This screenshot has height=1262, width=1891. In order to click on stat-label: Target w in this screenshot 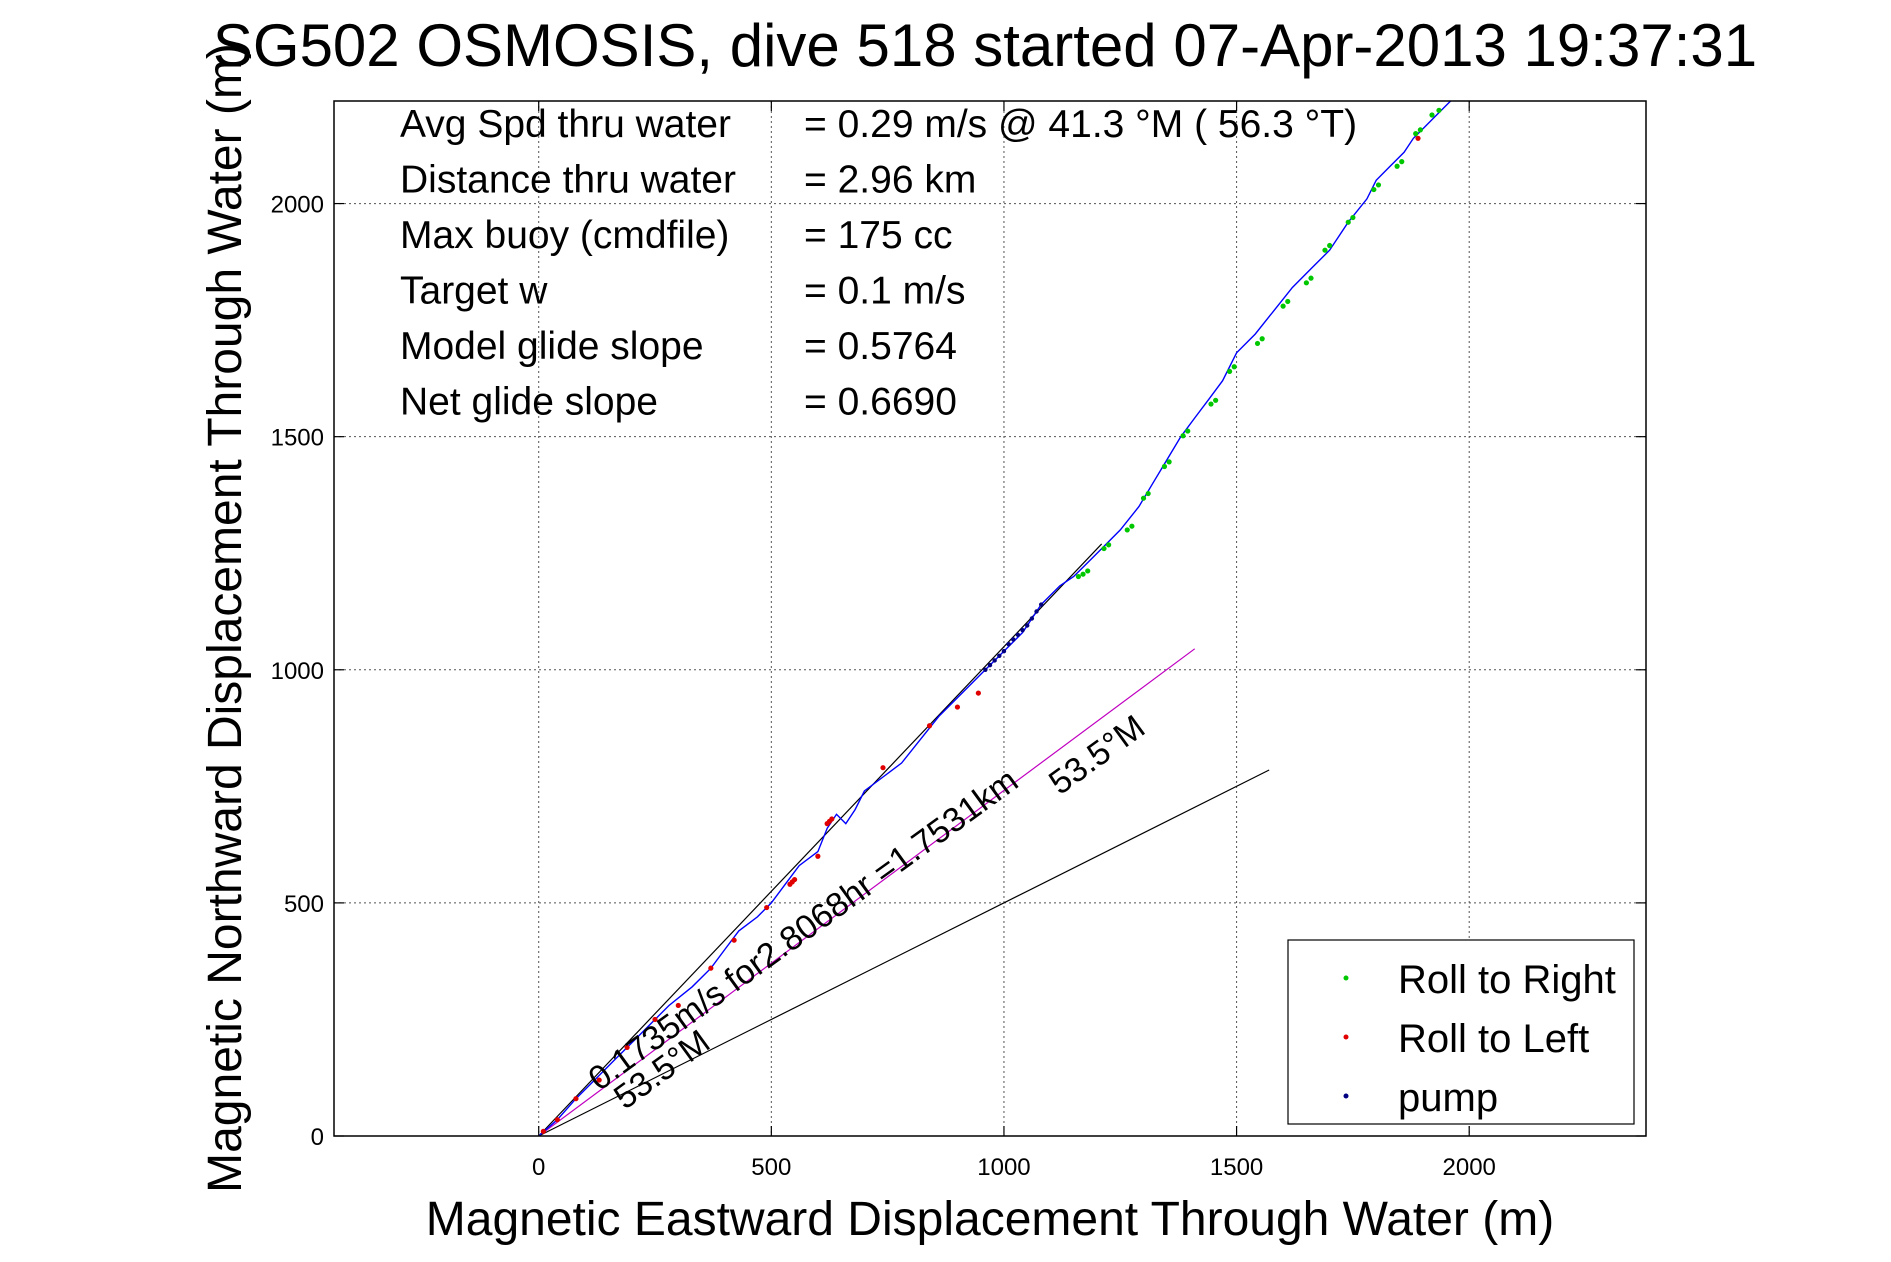, I will do `click(474, 291)`.